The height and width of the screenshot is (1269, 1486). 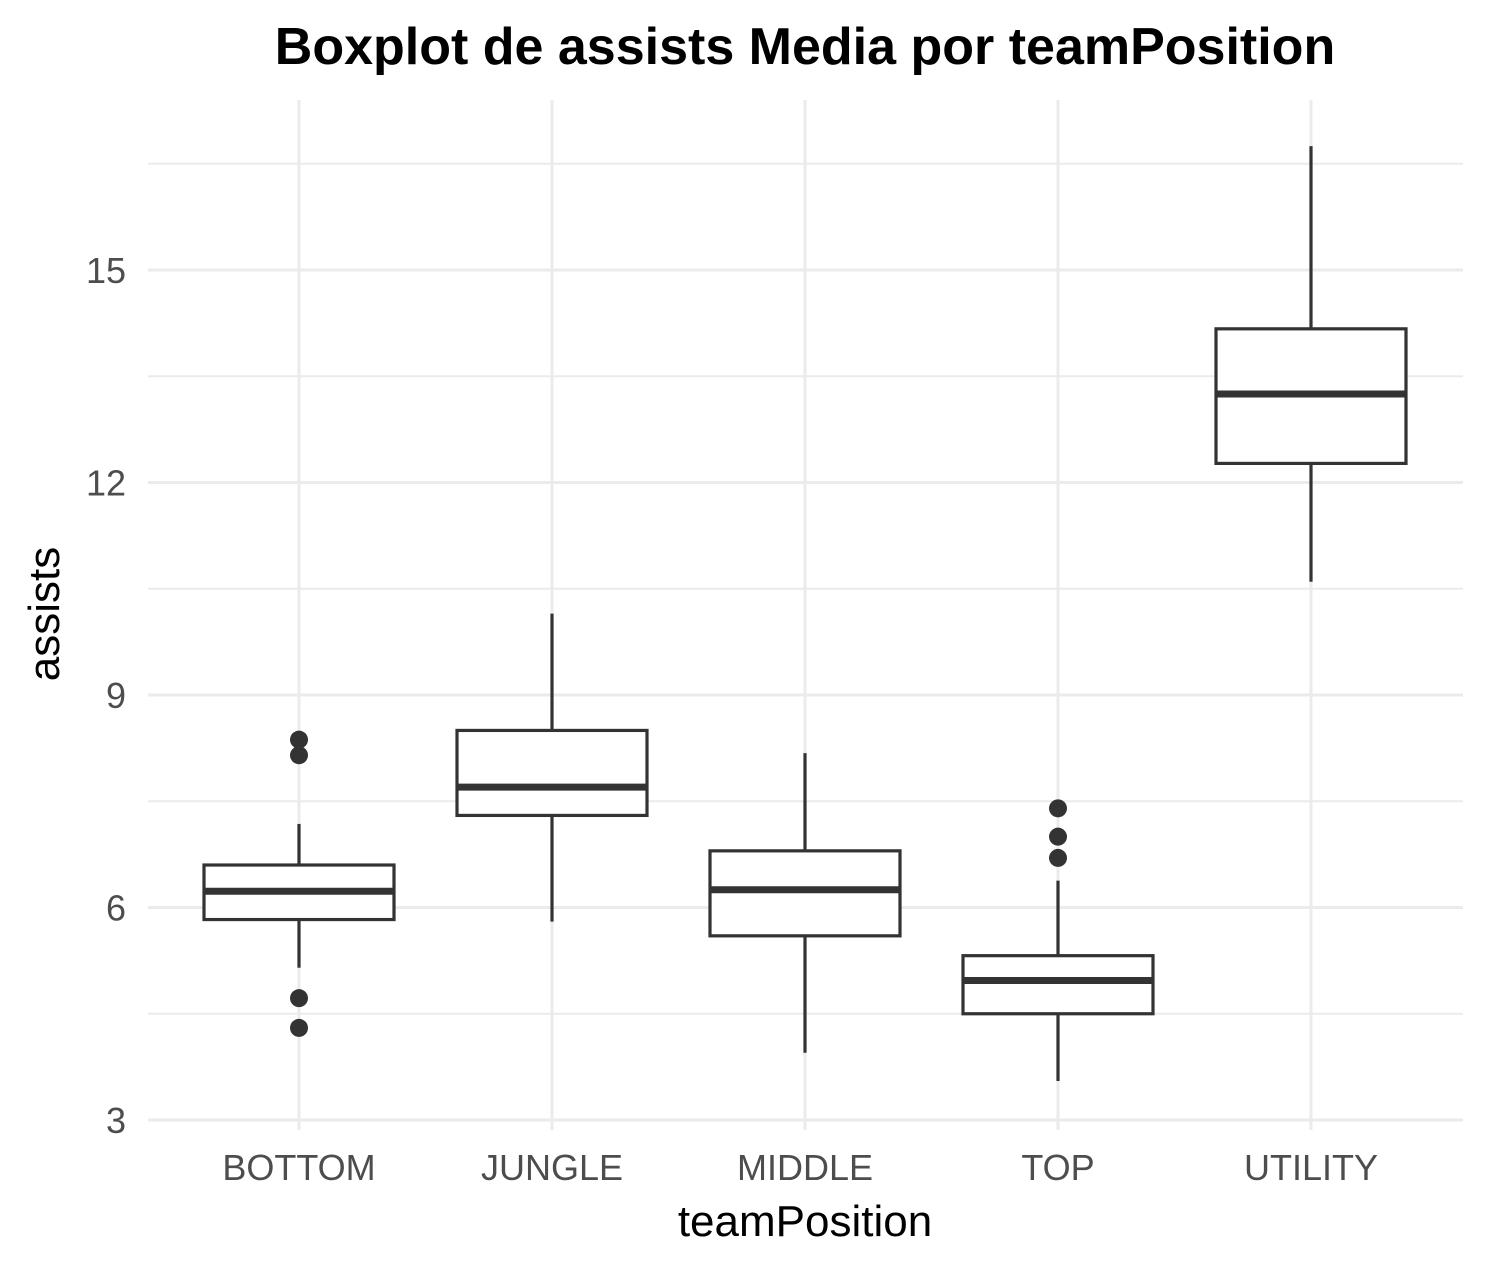 I want to click on box-bottom, so click(x=299, y=883).